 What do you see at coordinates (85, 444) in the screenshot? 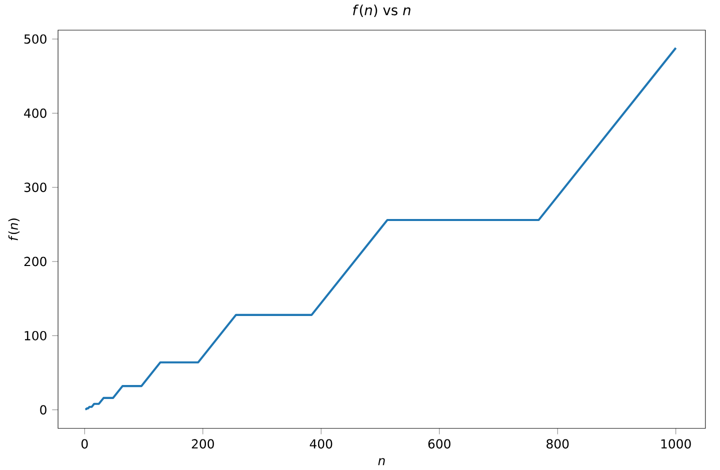
I see `x-tick-label: 0` at bounding box center [85, 444].